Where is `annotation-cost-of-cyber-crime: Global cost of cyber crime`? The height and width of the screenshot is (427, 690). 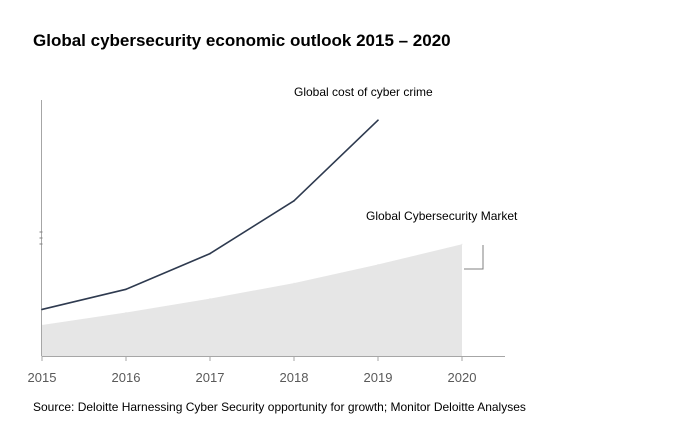 annotation-cost-of-cyber-crime: Global cost of cyber crime is located at coordinates (363, 92).